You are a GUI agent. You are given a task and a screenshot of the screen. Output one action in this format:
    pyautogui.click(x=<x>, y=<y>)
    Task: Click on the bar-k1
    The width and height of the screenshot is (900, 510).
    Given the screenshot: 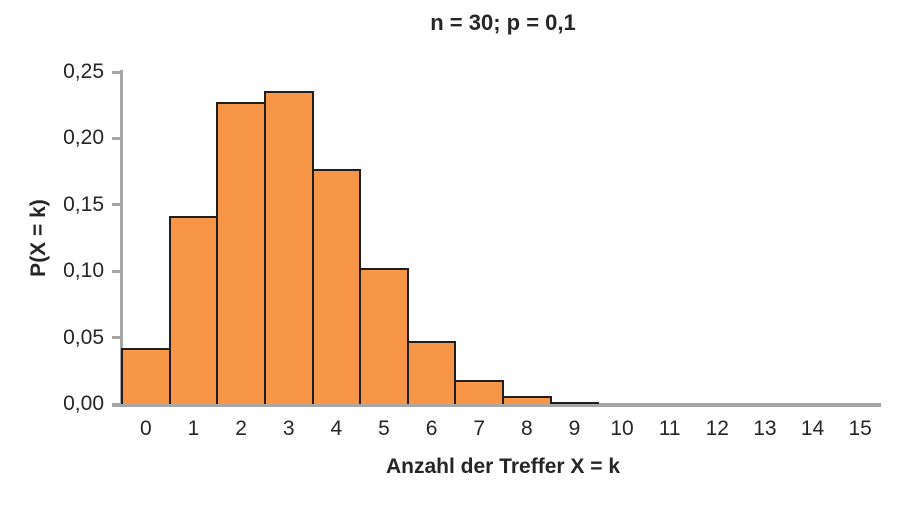 What is the action you would take?
    pyautogui.click(x=193, y=310)
    